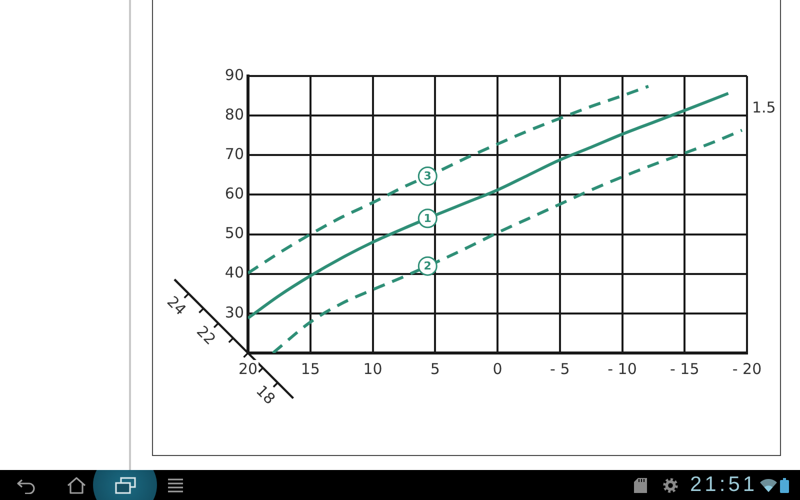  Describe the element at coordinates (234, 154) in the screenshot. I see `y-tick-label: 70` at that location.